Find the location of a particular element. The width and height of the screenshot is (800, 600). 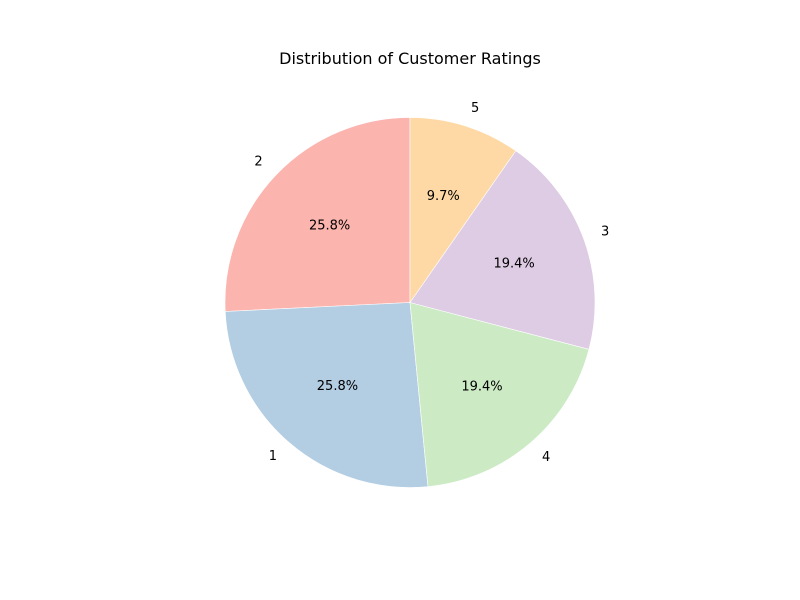

slice-percent-label-3: 19.4% is located at coordinates (513, 264).